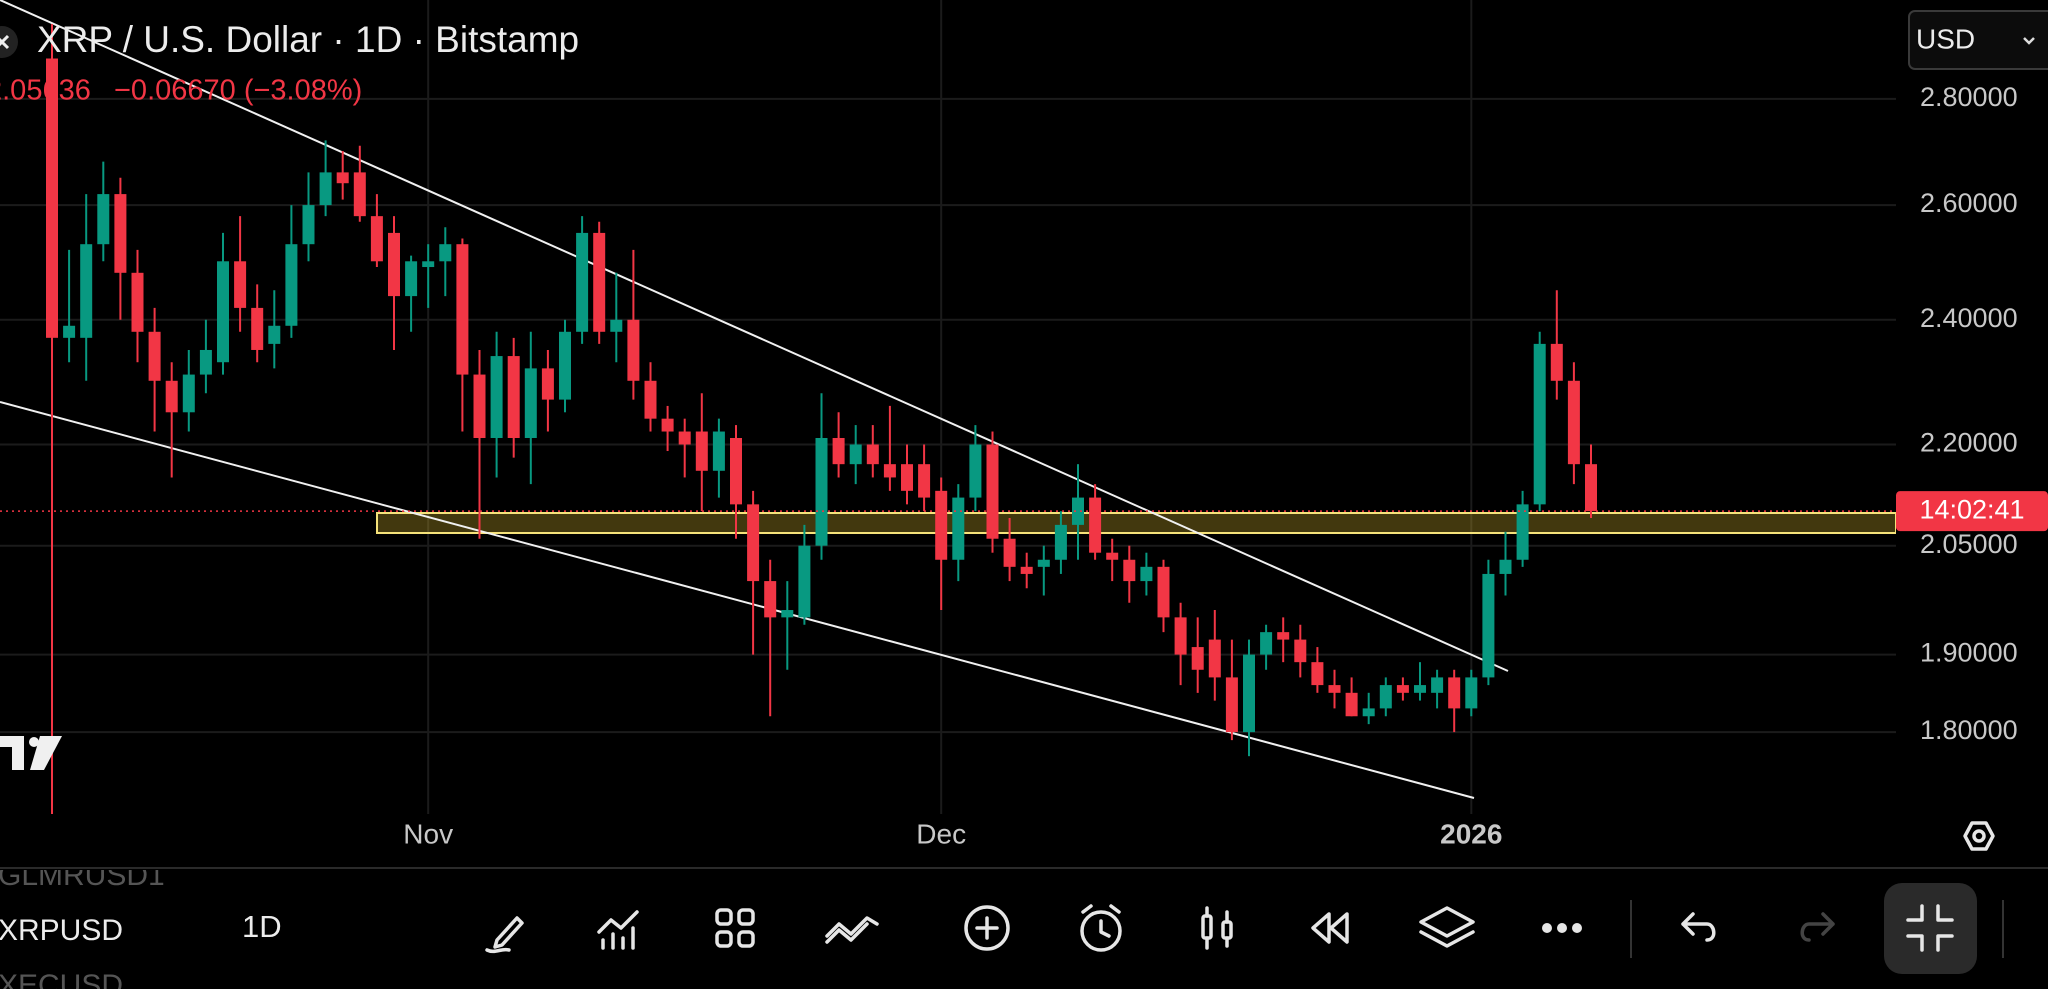 This screenshot has width=2048, height=989. What do you see at coordinates (941, 833) in the screenshot?
I see `x-tick-label: Dec` at bounding box center [941, 833].